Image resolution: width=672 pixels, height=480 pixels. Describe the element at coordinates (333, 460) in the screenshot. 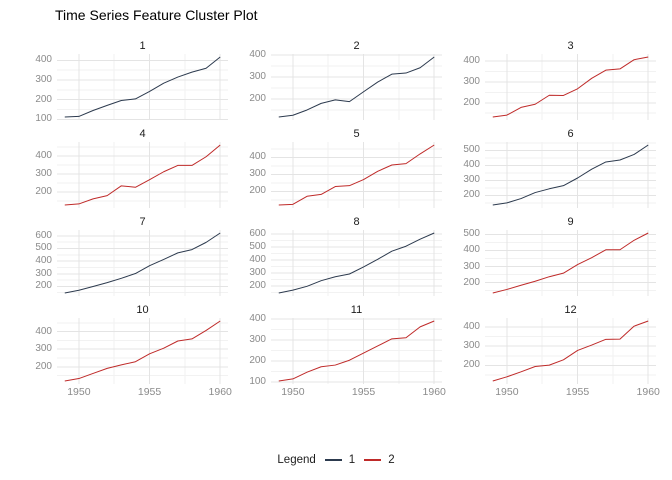

I see `legend-line-swatch-cluster-1-icon` at that location.